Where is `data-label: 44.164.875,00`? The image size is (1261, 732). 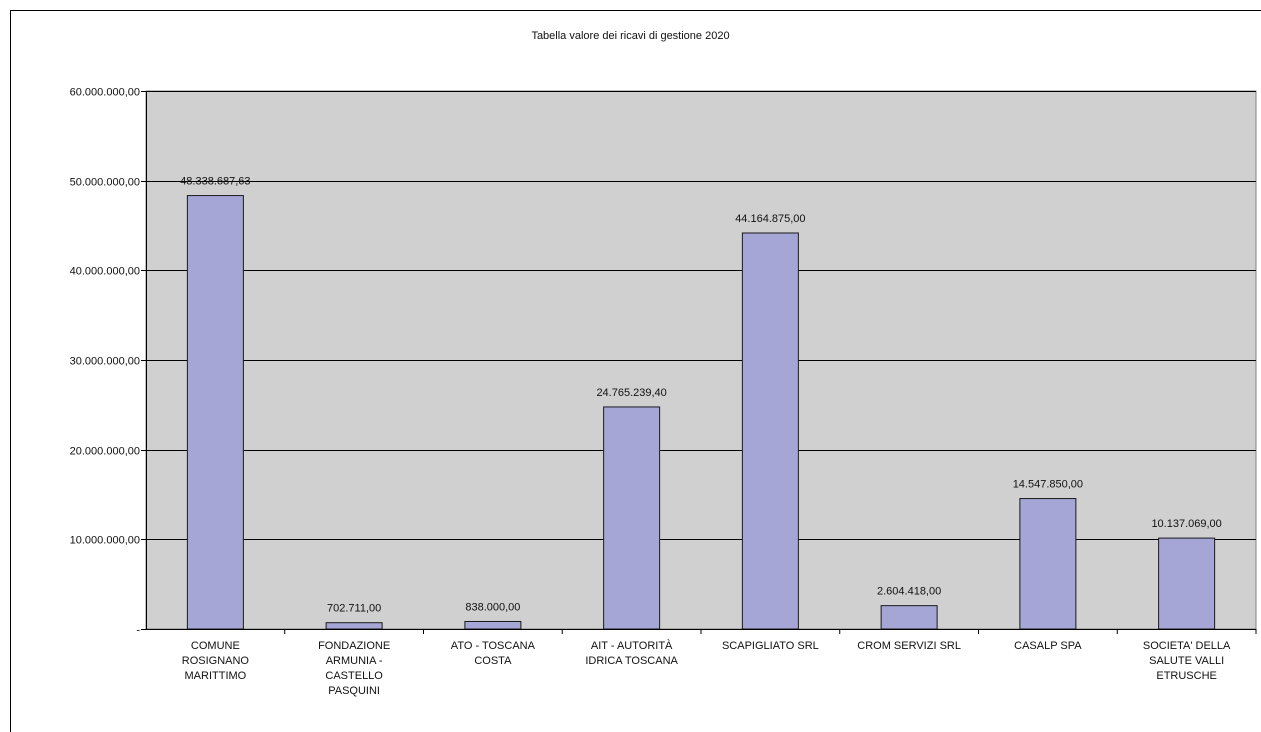 data-label: 44.164.875,00 is located at coordinates (770, 219).